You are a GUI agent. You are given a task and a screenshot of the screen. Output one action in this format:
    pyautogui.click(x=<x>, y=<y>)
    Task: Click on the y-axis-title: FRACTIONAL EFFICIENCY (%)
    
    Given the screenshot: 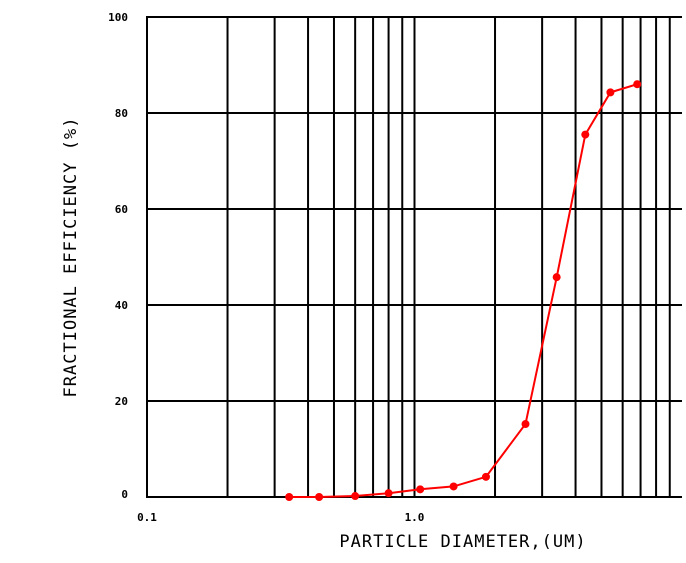 What is the action you would take?
    pyautogui.click(x=71, y=257)
    